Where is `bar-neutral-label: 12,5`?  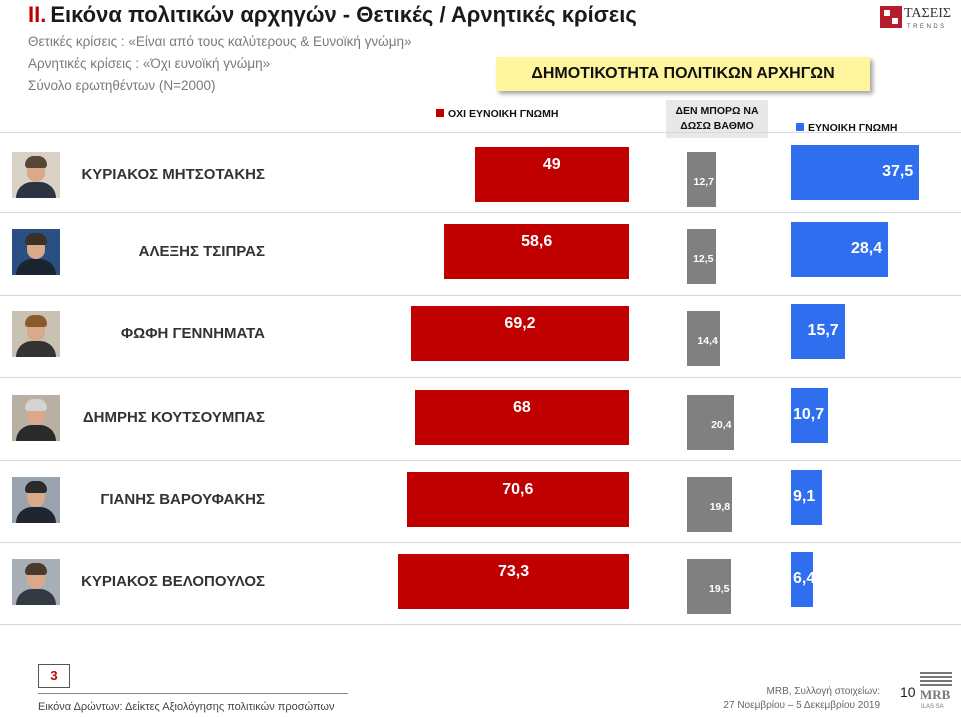 bar-neutral-label: 12,5 is located at coordinates (703, 259).